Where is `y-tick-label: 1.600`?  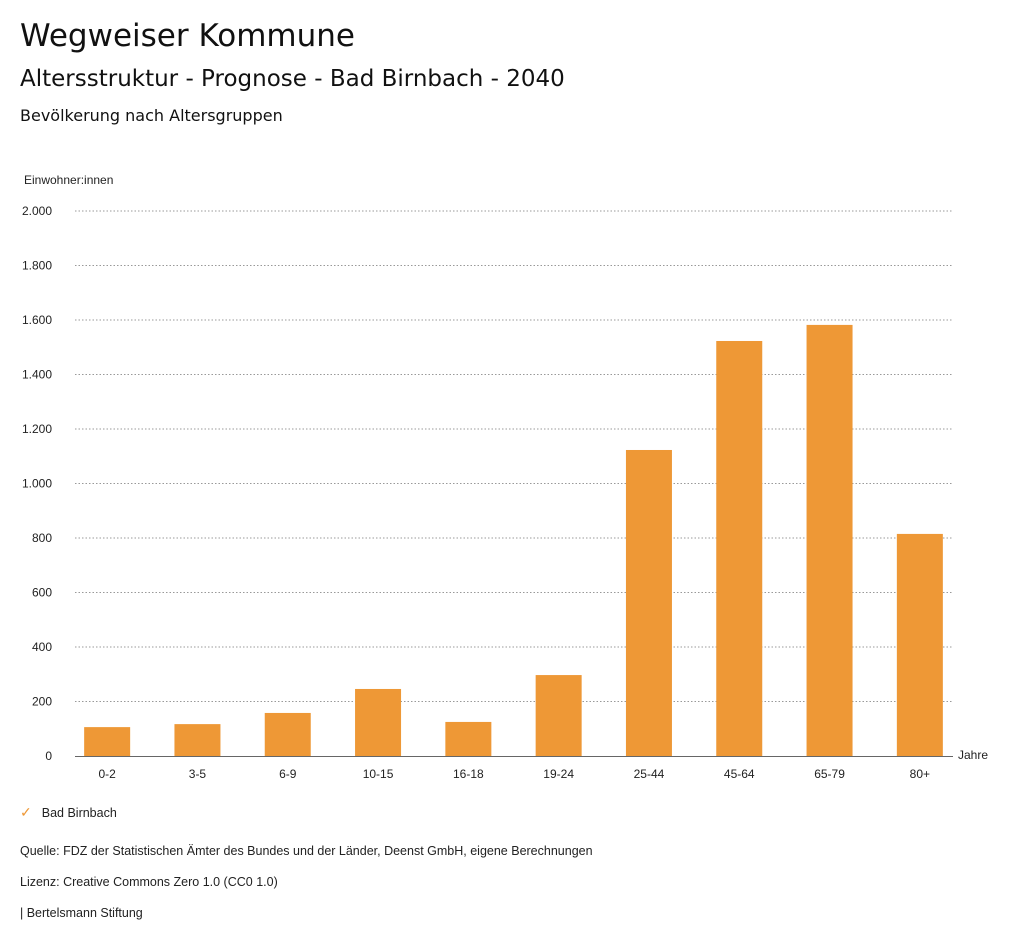 y-tick-label: 1.600 is located at coordinates (37, 320).